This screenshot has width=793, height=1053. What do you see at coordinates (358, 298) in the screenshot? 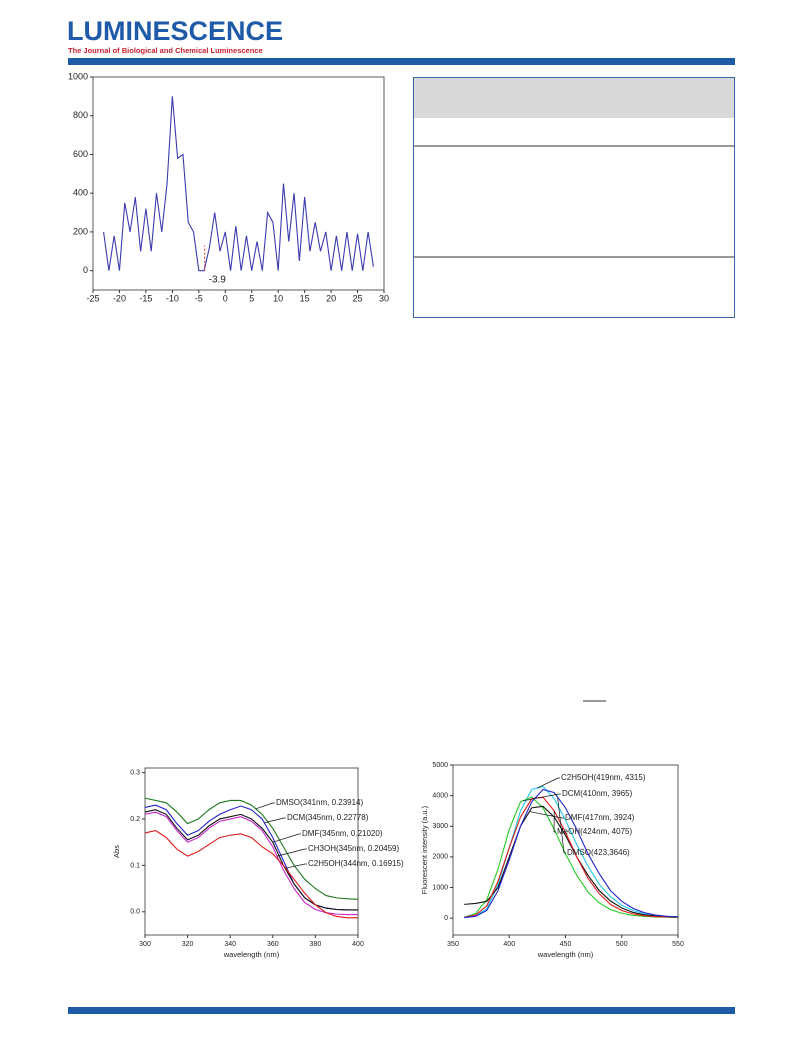
I see `x-tick-label: 25` at bounding box center [358, 298].